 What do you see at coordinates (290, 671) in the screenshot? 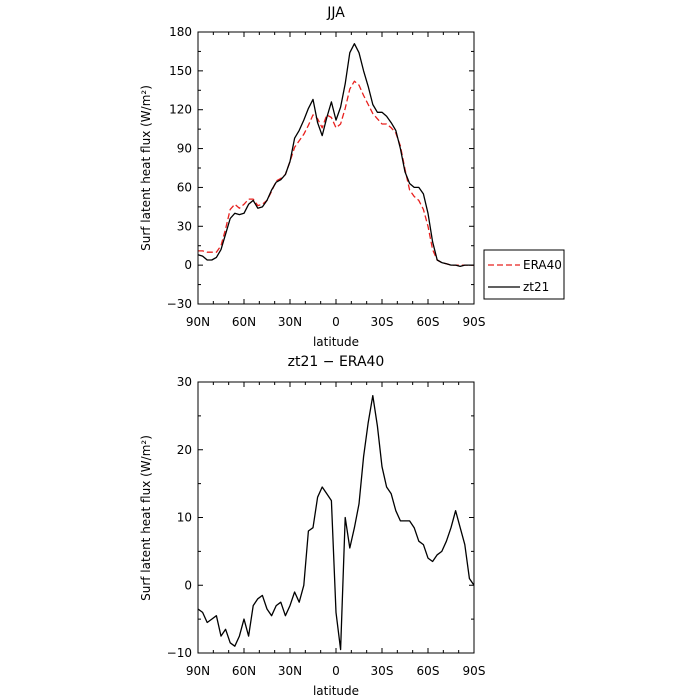
I see `bottom-x-tick-label: 30N` at bounding box center [290, 671].